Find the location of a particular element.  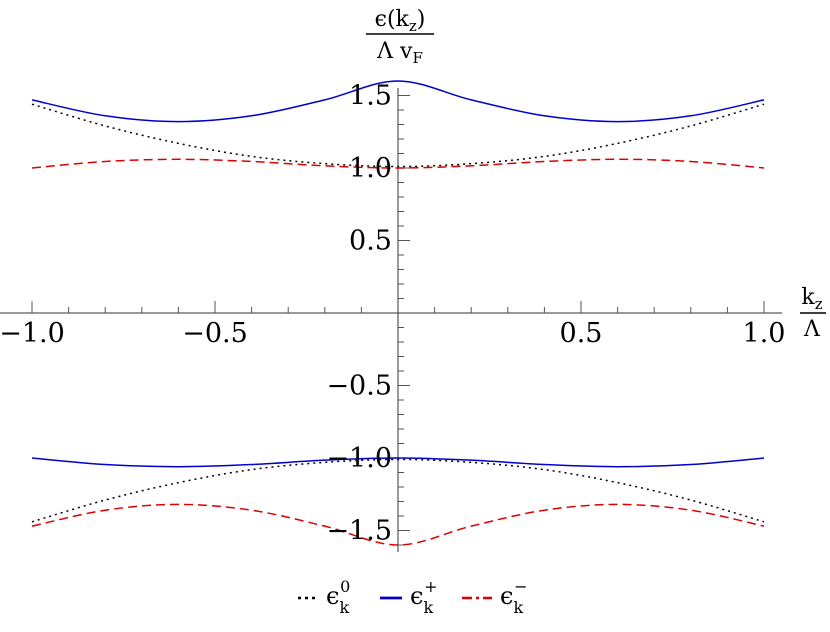

x-axis-label: kz Λ is located at coordinates (813, 313).